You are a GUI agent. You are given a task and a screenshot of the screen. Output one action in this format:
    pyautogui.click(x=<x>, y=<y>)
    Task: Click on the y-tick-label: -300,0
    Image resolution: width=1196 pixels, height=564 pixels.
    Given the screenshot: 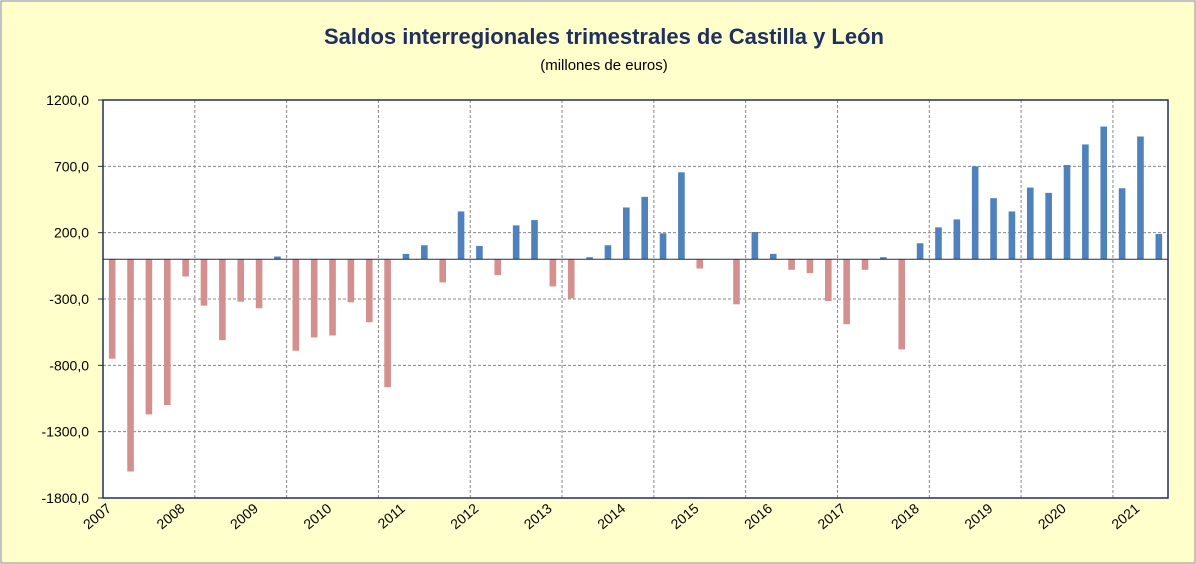 What is the action you would take?
    pyautogui.click(x=69, y=299)
    